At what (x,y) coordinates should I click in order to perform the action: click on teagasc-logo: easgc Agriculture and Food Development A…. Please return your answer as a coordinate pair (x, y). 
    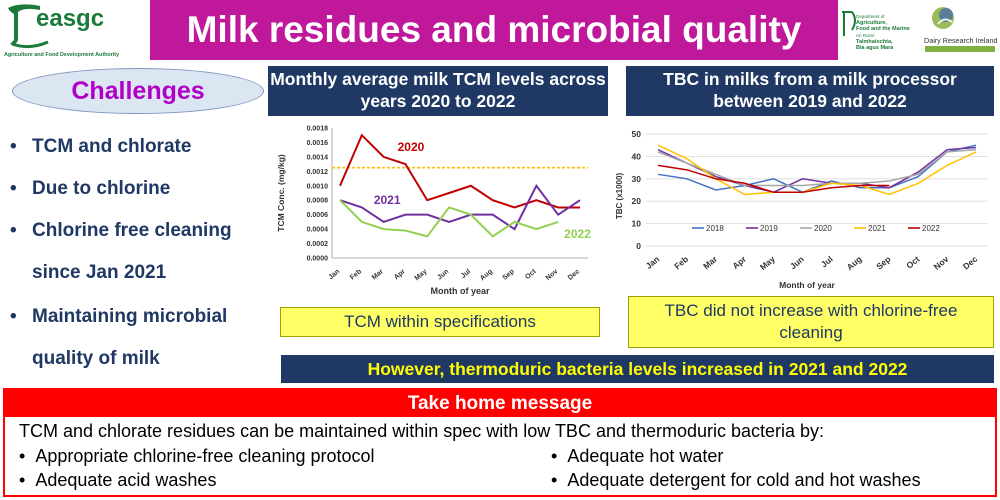
    Looking at the image, I should click on (74, 30).